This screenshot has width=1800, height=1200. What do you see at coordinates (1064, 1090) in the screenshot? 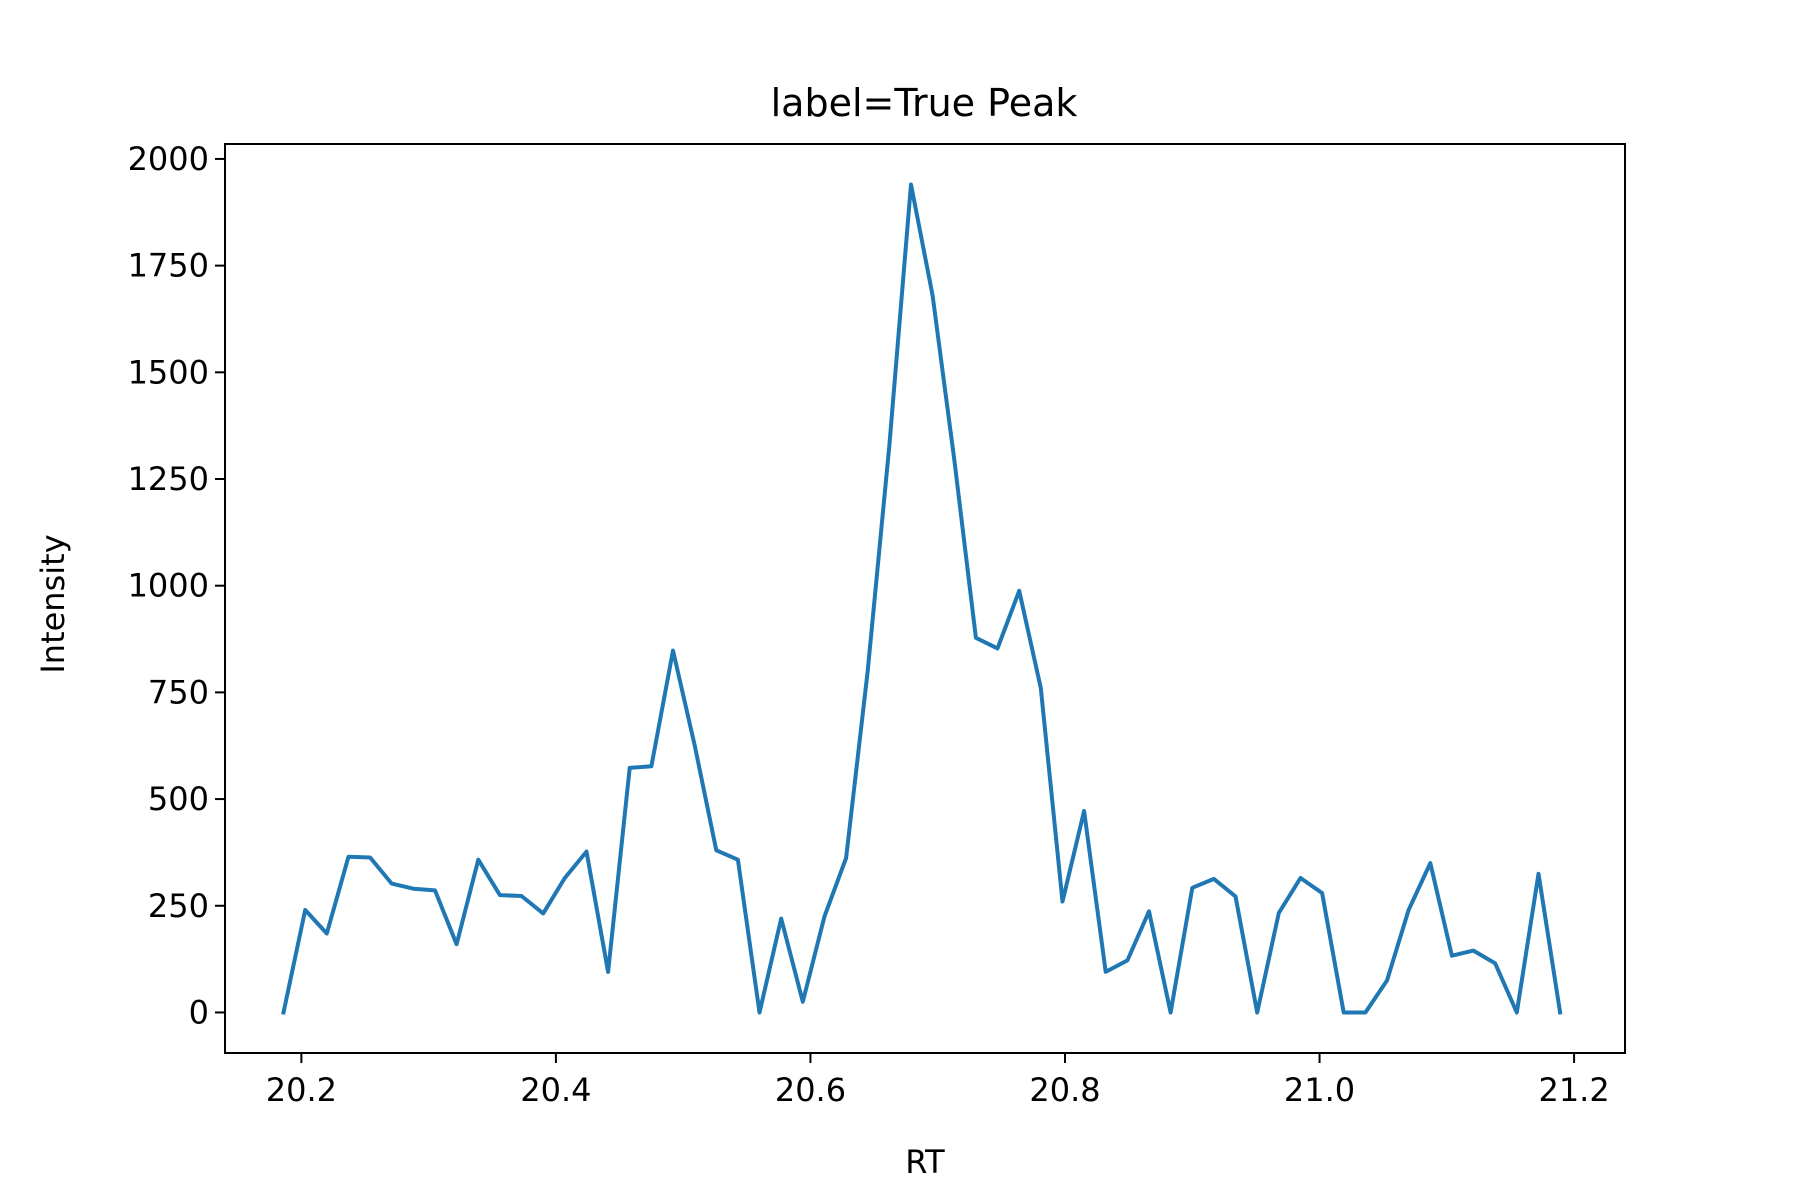
I see `x-tick-label: 20.8` at bounding box center [1064, 1090].